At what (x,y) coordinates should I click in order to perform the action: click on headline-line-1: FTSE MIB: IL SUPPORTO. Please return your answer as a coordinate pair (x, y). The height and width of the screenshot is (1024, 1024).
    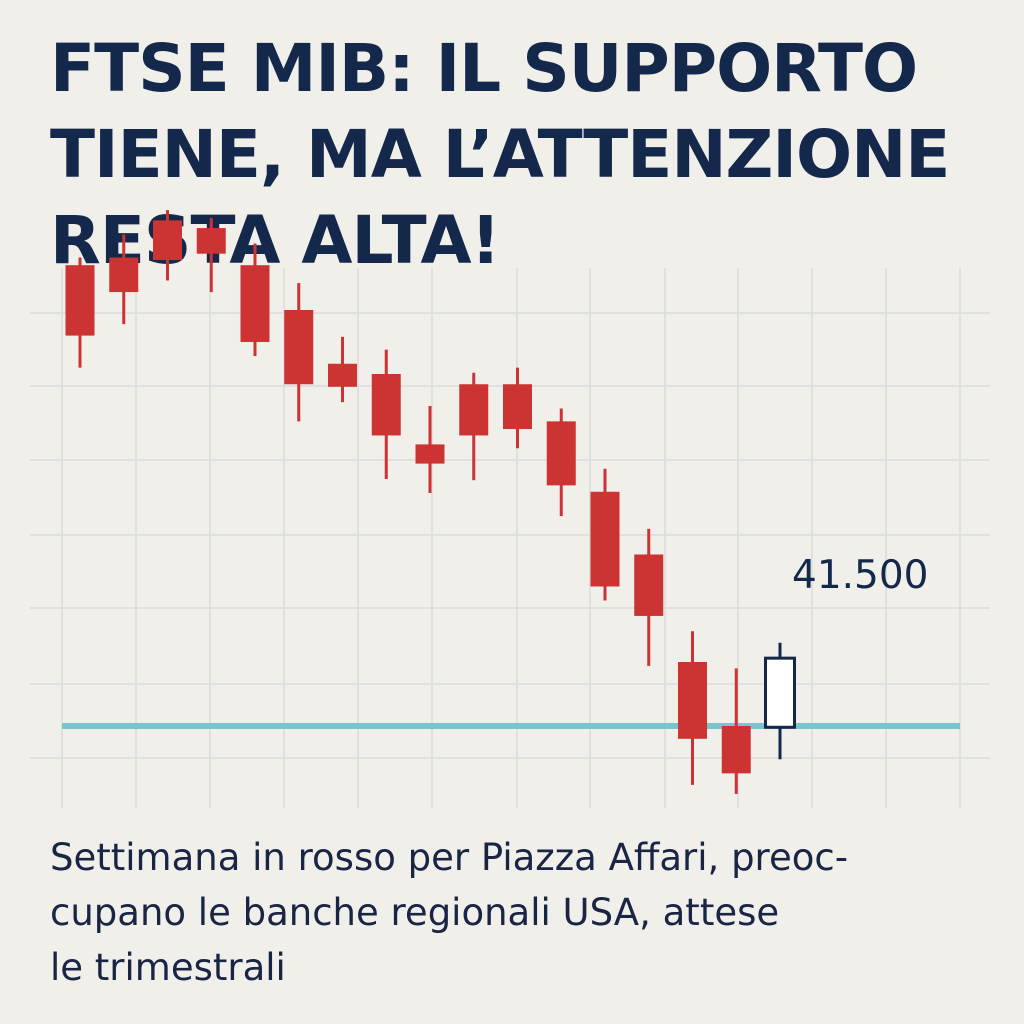
    Looking at the image, I should click on (484, 68).